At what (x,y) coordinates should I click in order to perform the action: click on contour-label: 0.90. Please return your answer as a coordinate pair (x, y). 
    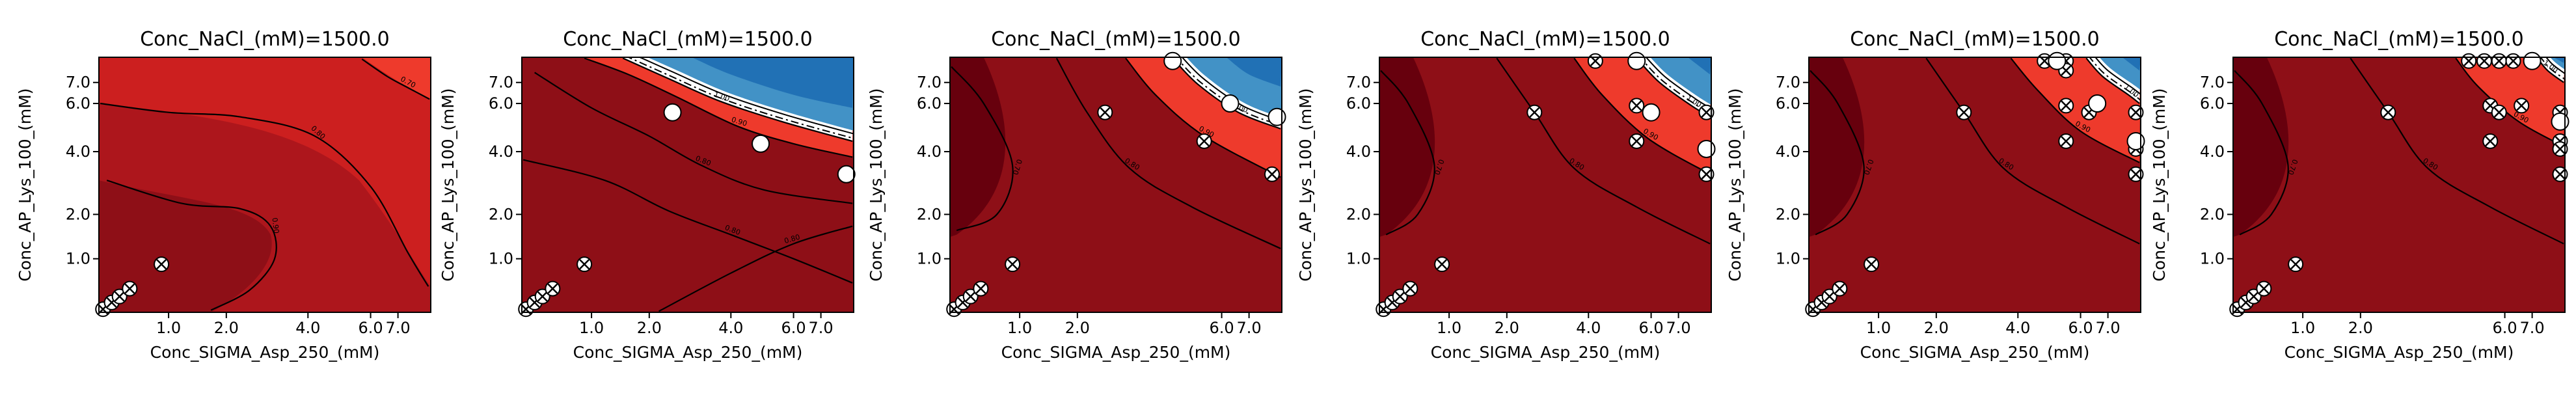
    Looking at the image, I should click on (275, 225).